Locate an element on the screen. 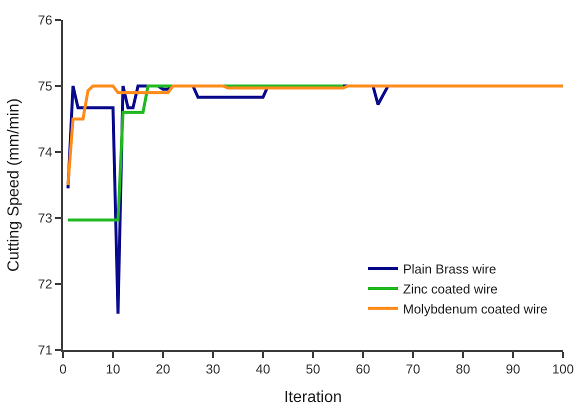  x-tick-label: 30 is located at coordinates (213, 369).